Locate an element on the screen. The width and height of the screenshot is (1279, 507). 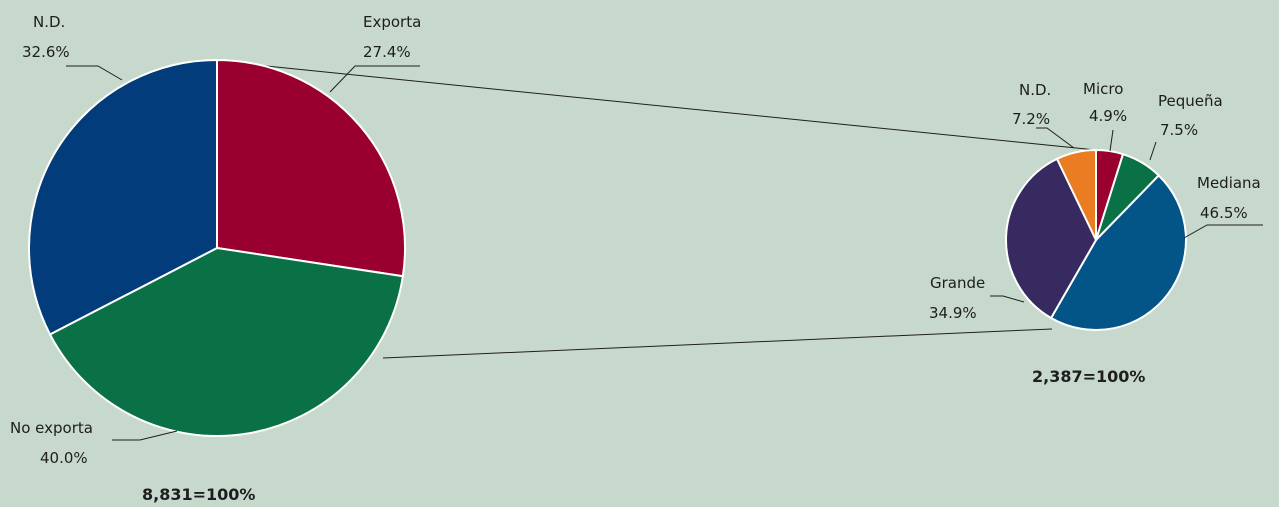
main-pie-total: 8,831=100% is located at coordinates (198, 494).